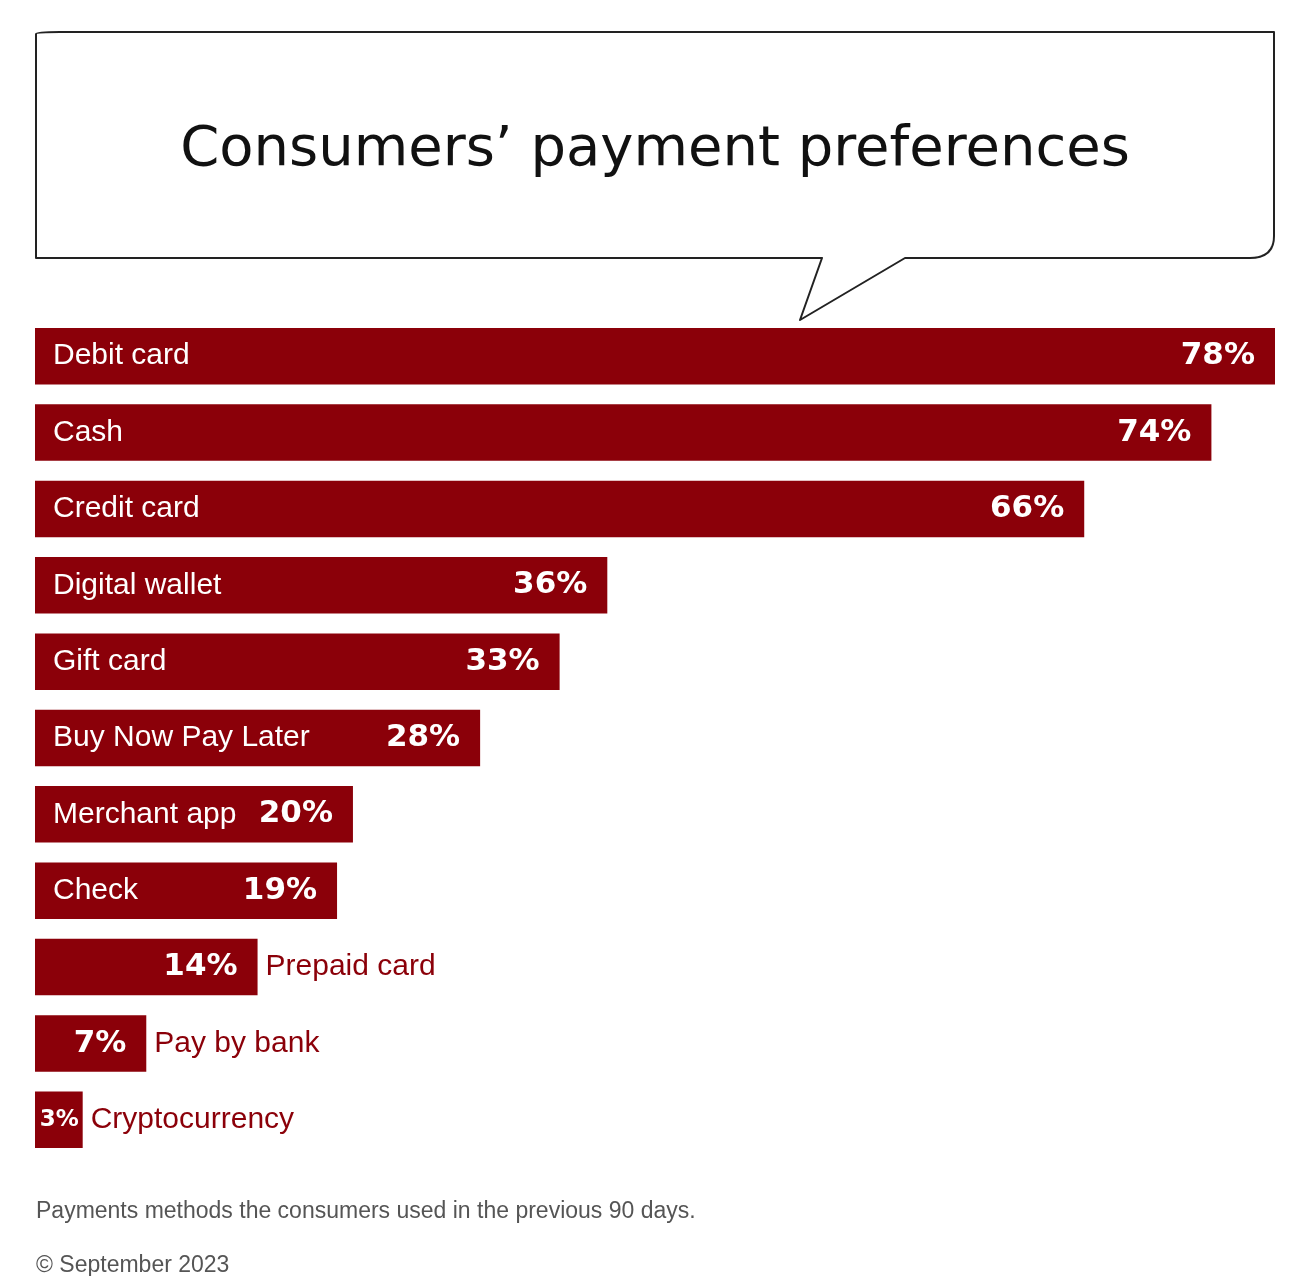 Image resolution: width=1298 pixels, height=1276 pixels. Describe the element at coordinates (126, 507) in the screenshot. I see `y-tick-label: Credit card` at that location.